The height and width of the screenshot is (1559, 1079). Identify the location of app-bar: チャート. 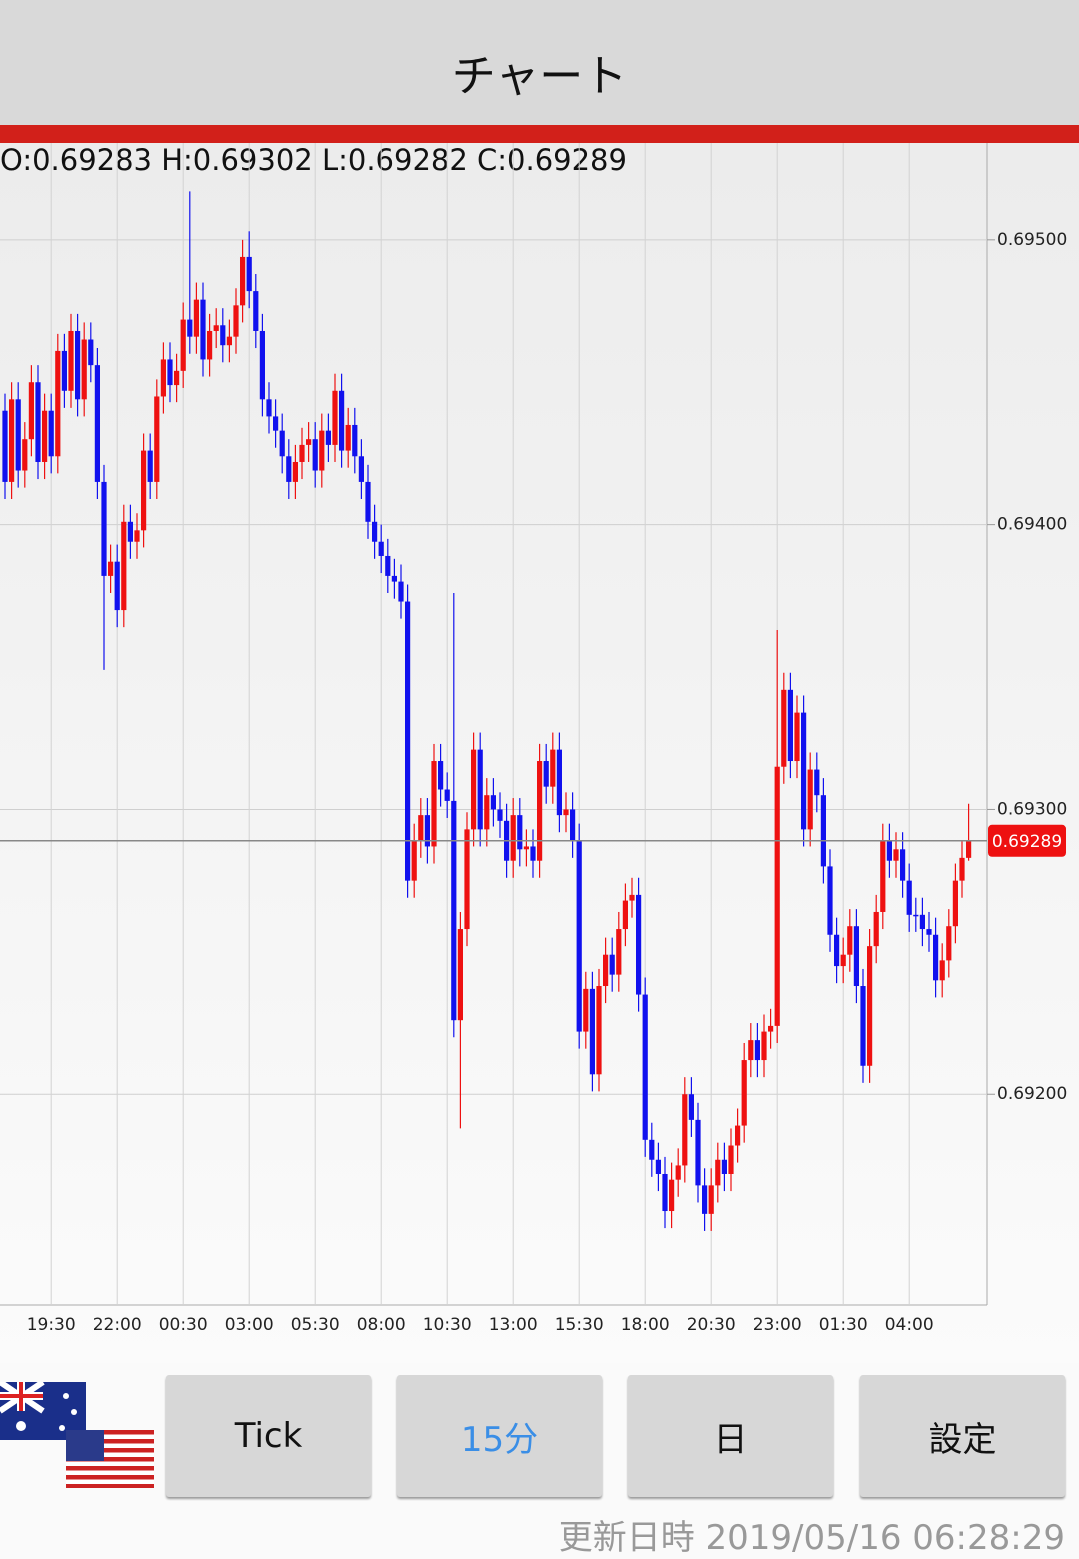
(539, 62).